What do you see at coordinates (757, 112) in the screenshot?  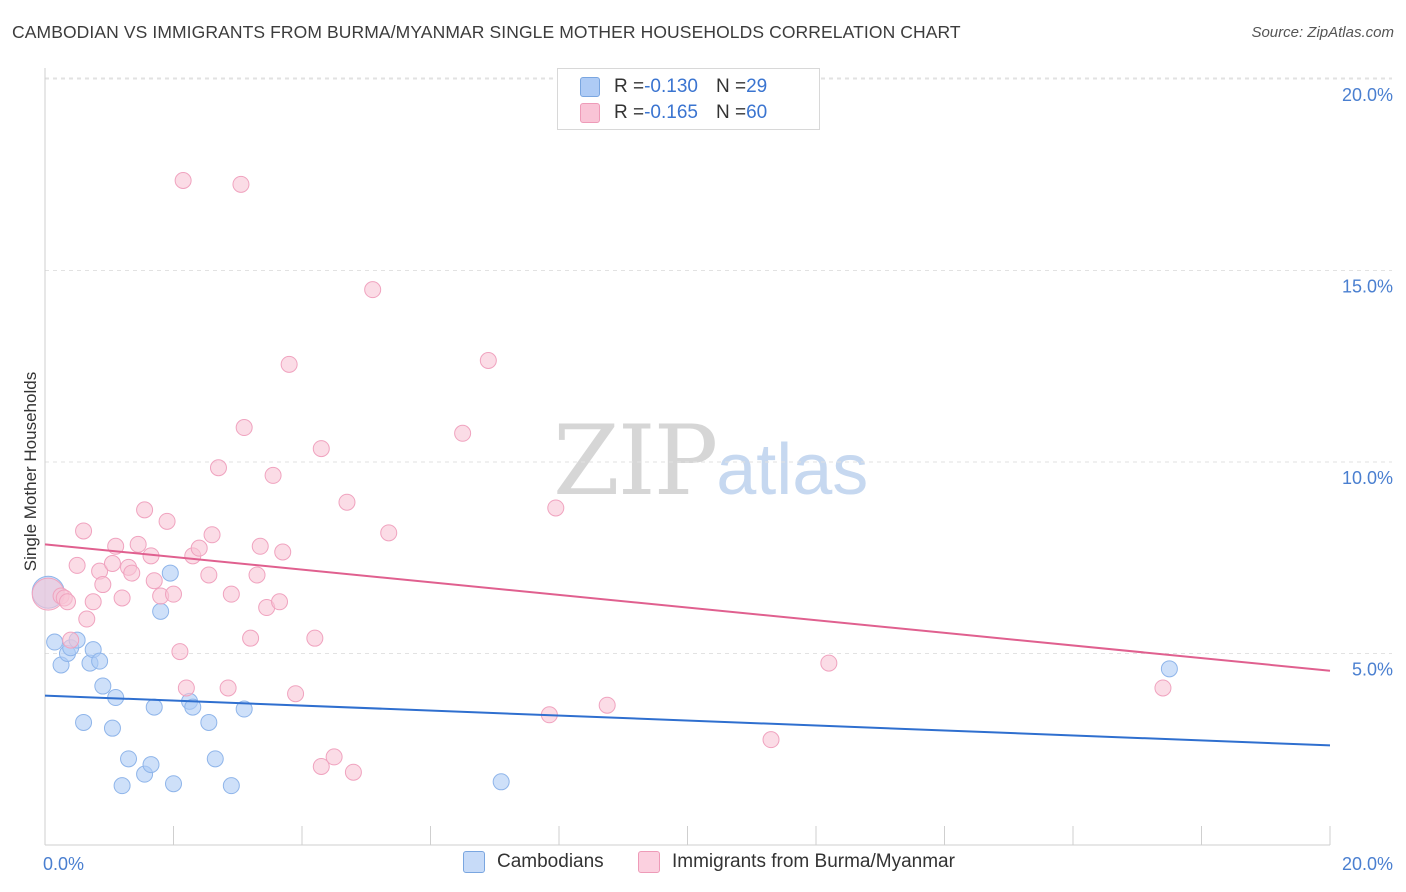 I see `legend-n-value: 60` at bounding box center [757, 112].